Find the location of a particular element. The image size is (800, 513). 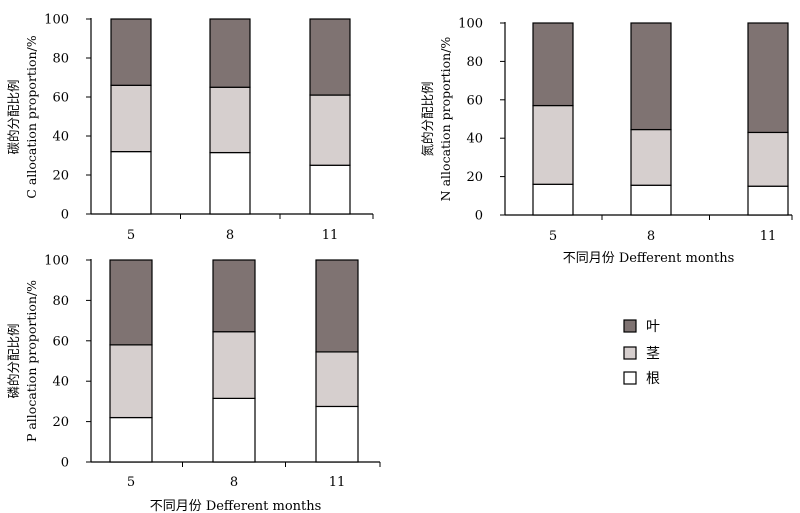

y-axis-label: 氮的分配比例 is located at coordinates (427, 118).